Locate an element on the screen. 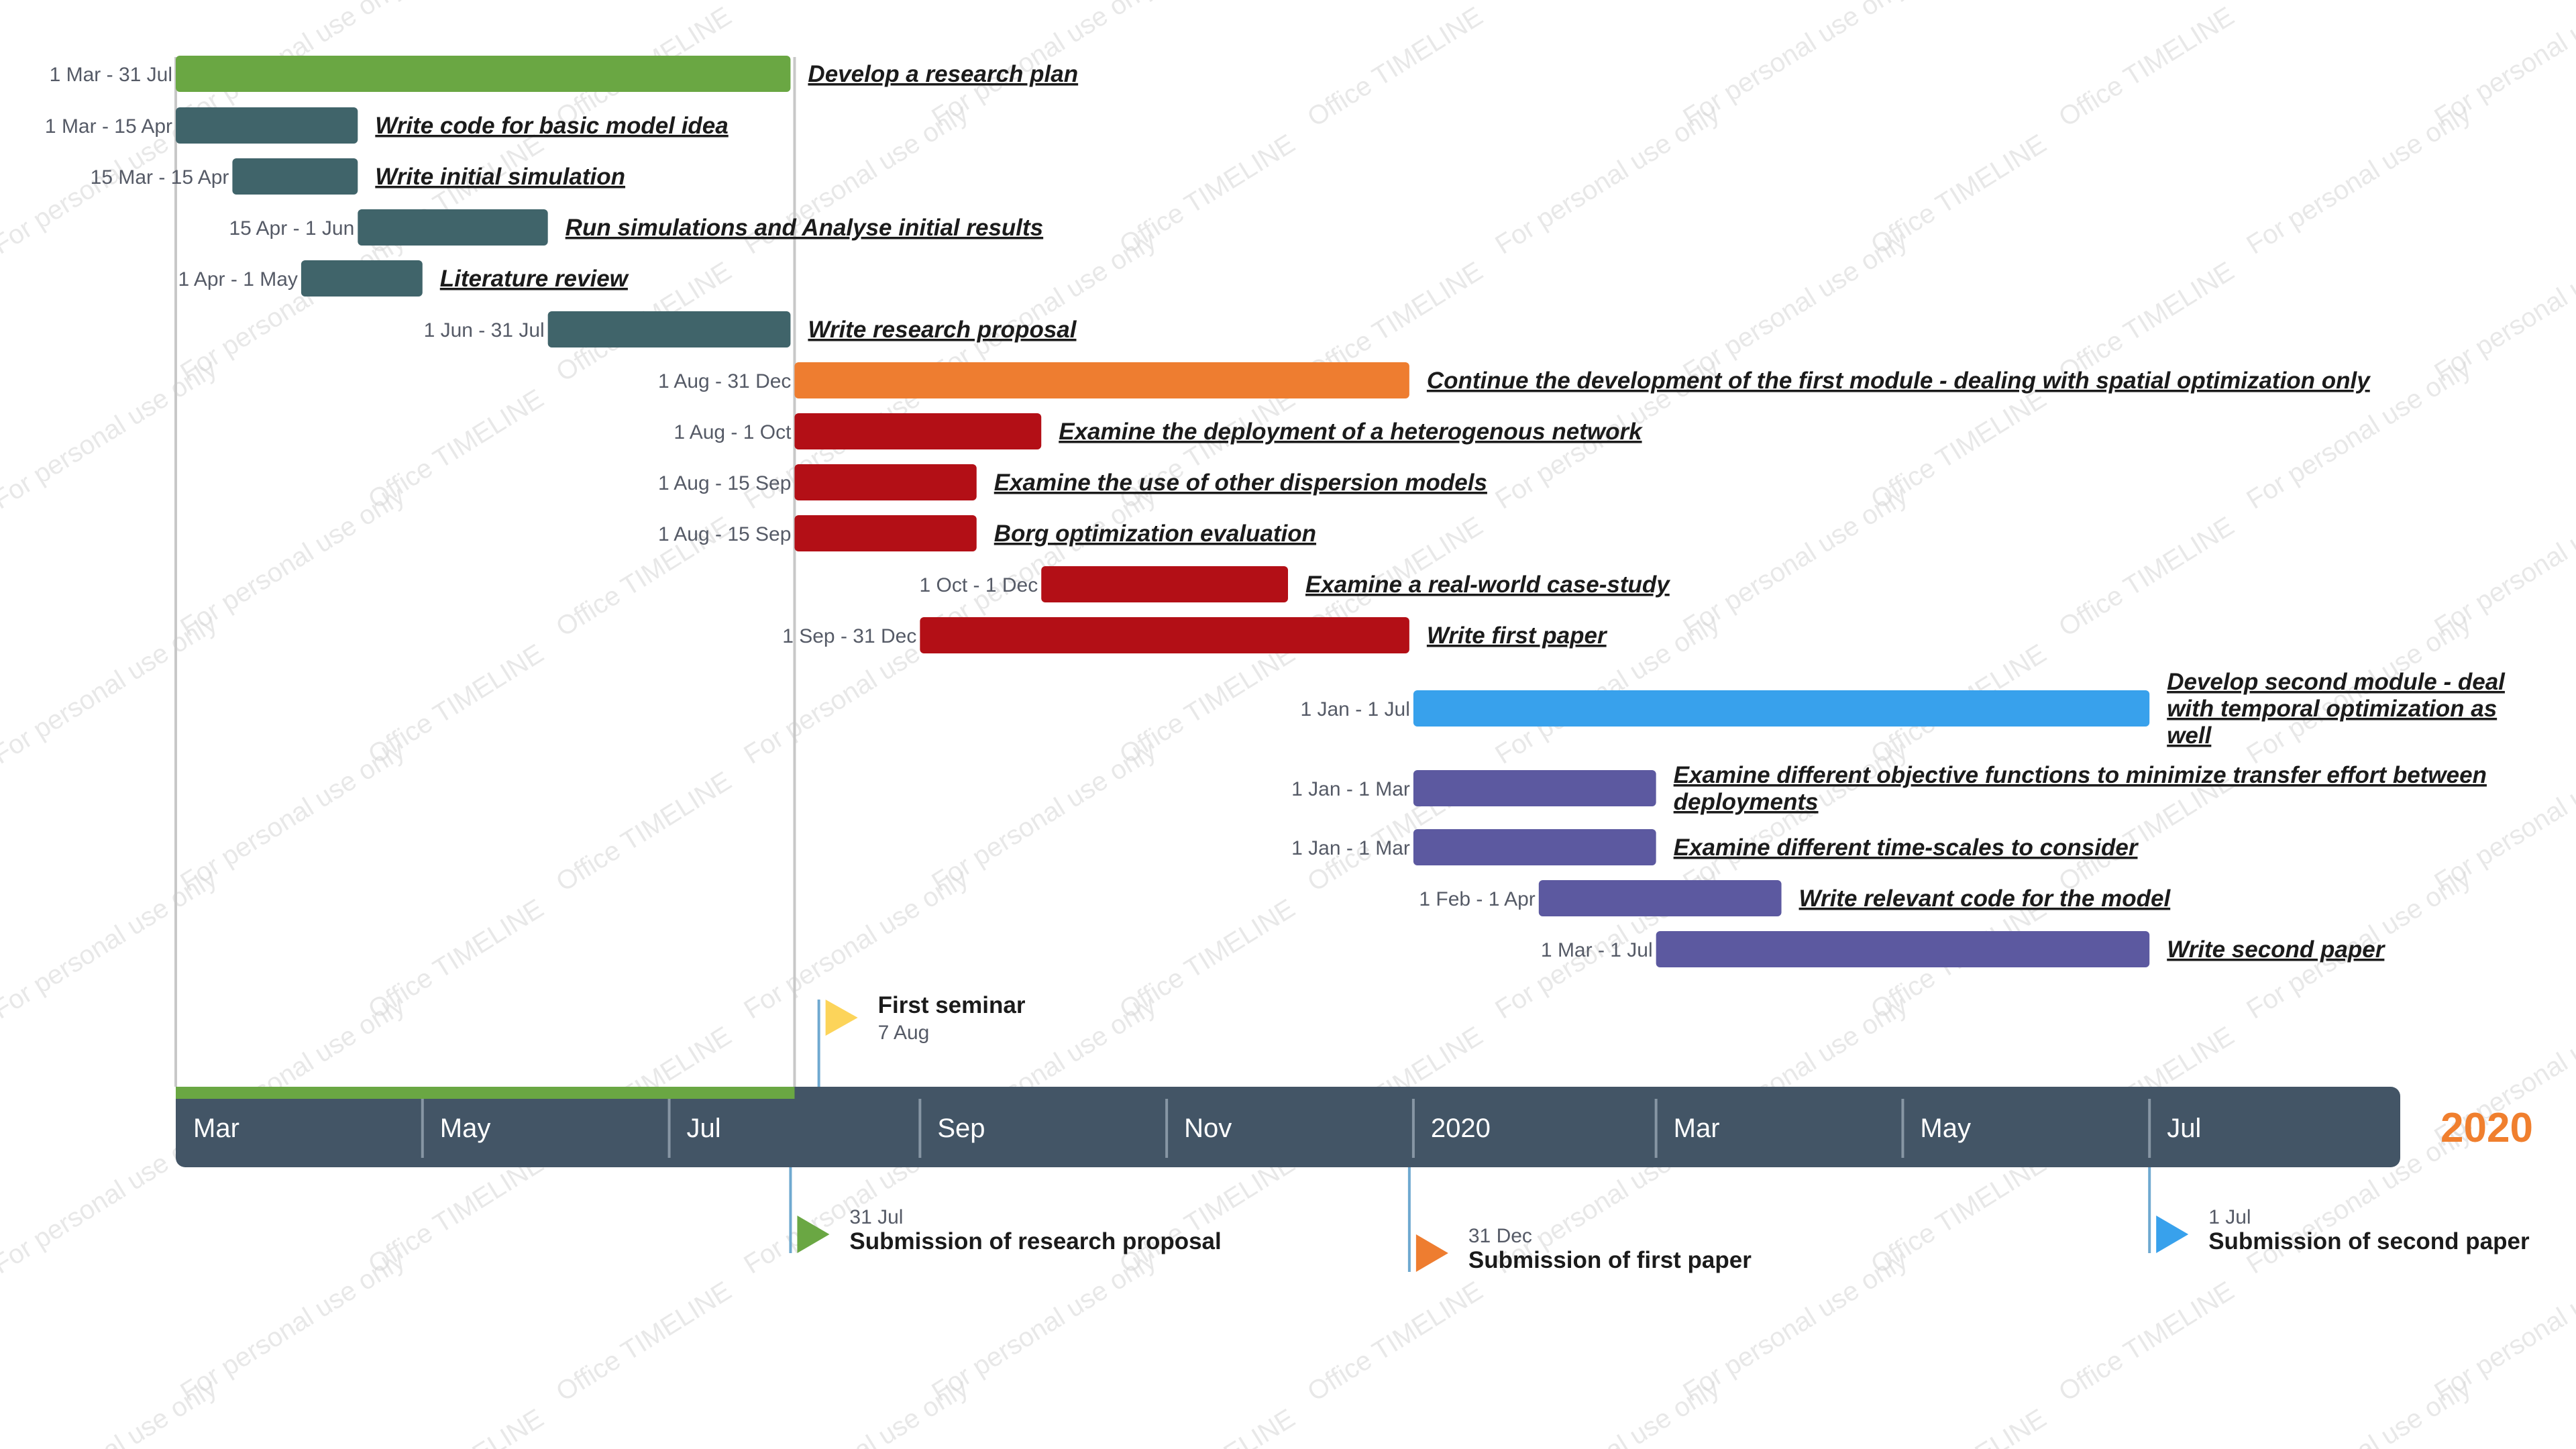 The height and width of the screenshot is (1449, 2576). milestone-title: Submission of research proposal is located at coordinates (1035, 1241).